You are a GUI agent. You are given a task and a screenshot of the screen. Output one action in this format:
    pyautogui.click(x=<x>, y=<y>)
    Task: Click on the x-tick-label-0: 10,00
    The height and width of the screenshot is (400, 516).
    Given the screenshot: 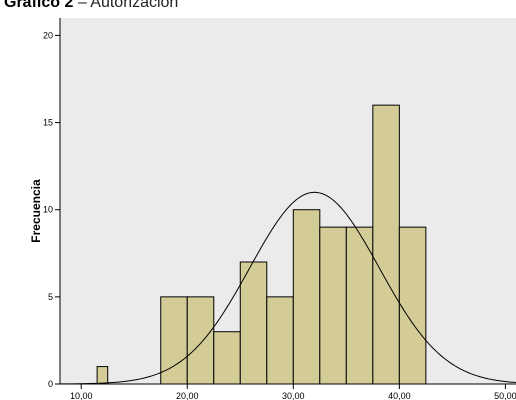 What is the action you would take?
    pyautogui.click(x=81, y=395)
    